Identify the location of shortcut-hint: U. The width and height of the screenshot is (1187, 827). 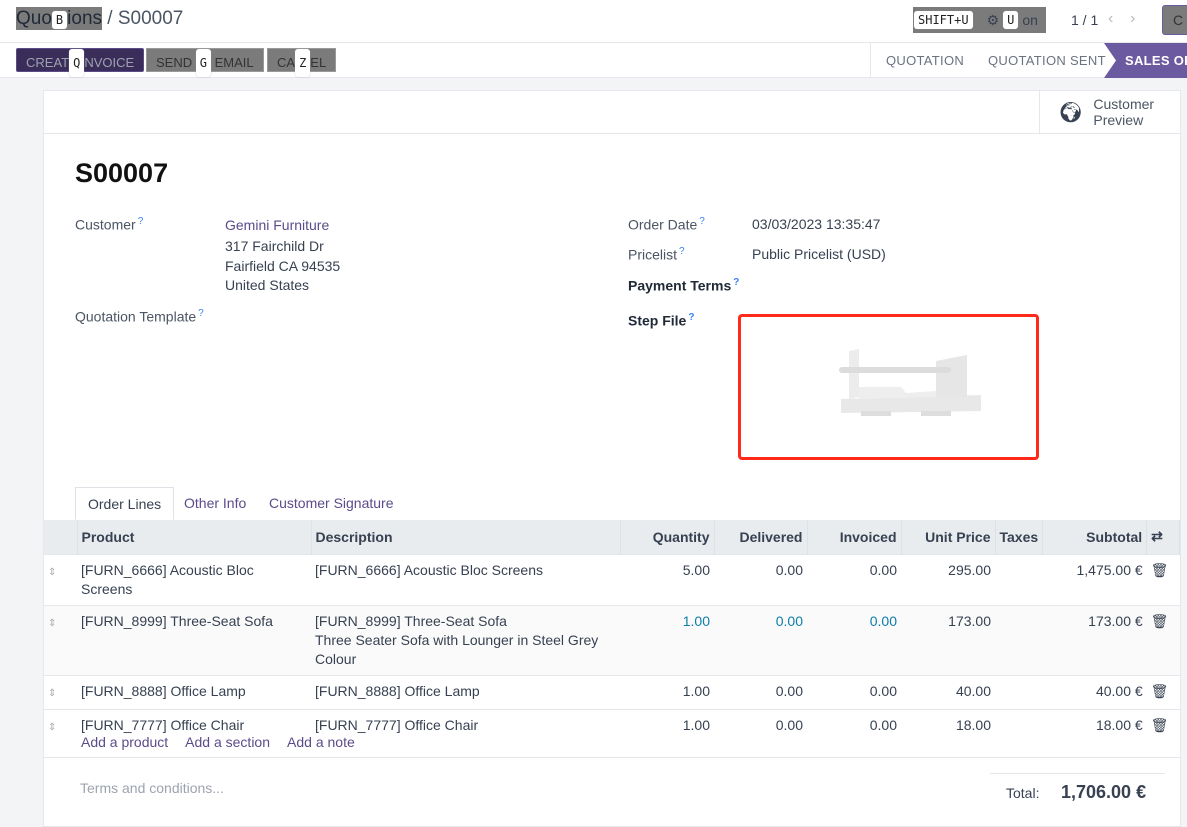
(1011, 20).